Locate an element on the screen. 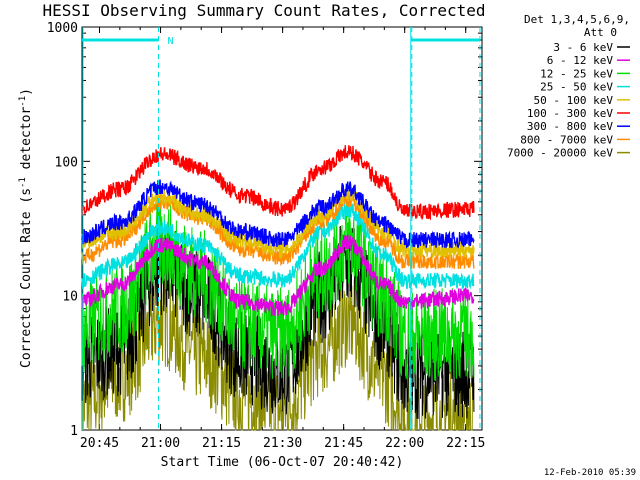  flag-label: N is located at coordinates (171, 41).